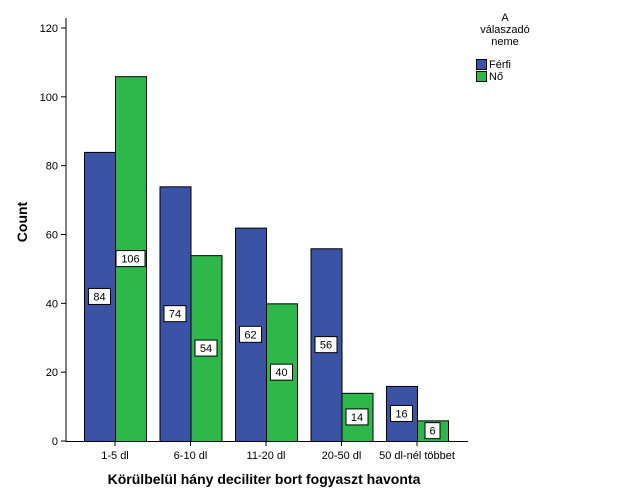 This screenshot has height=500, width=625. Describe the element at coordinates (505, 30) in the screenshot. I see `legend-title: válaszadó` at that location.